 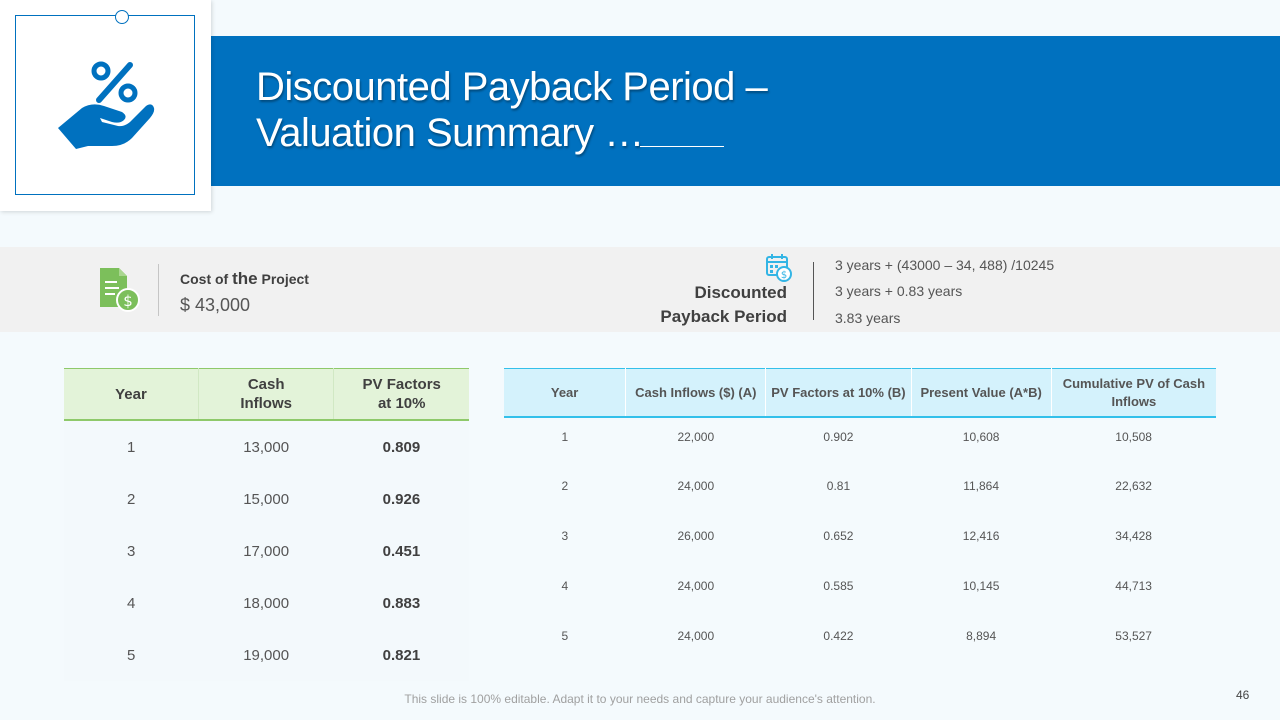 What do you see at coordinates (1133, 486) in the screenshot?
I see `table-cell: 22,632` at bounding box center [1133, 486].